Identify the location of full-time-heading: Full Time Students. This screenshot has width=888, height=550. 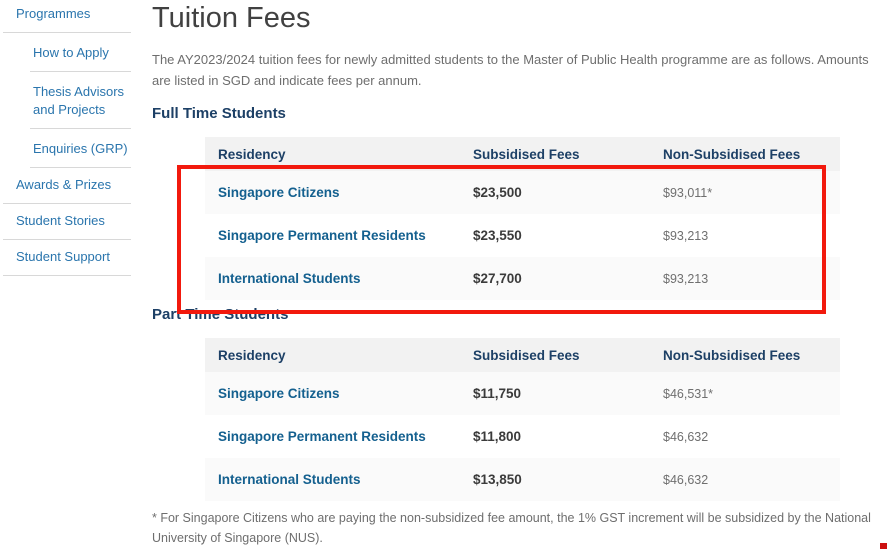
(219, 113).